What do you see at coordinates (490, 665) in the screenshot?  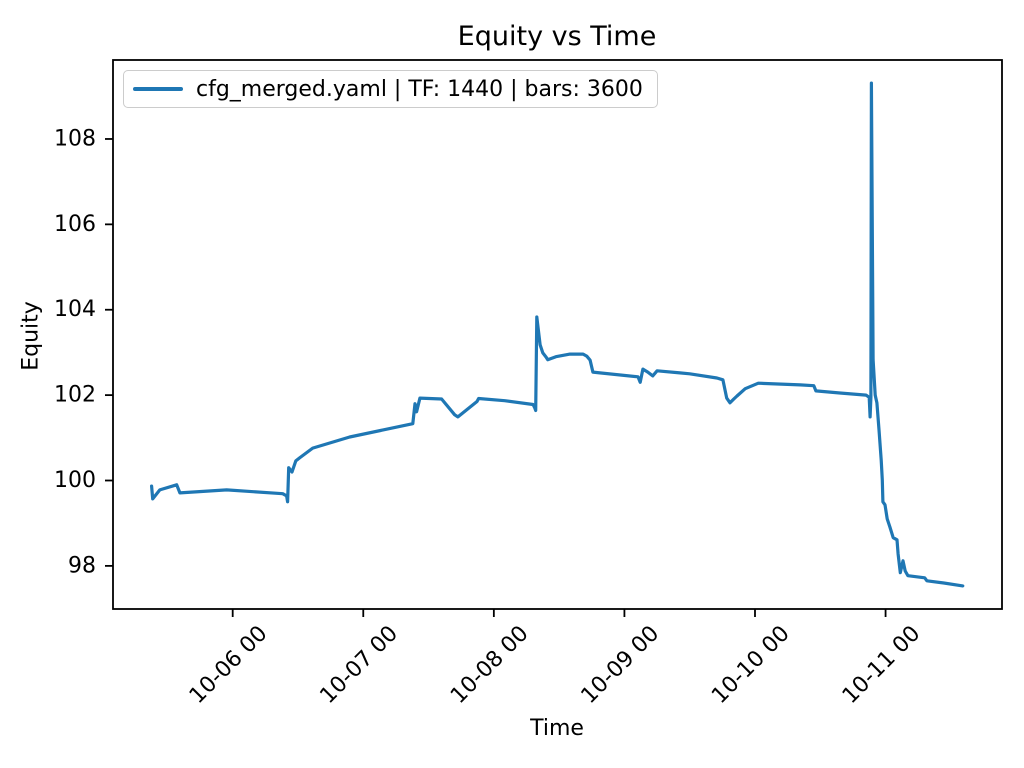 I see `x-tick-label: 10-08 00` at bounding box center [490, 665].